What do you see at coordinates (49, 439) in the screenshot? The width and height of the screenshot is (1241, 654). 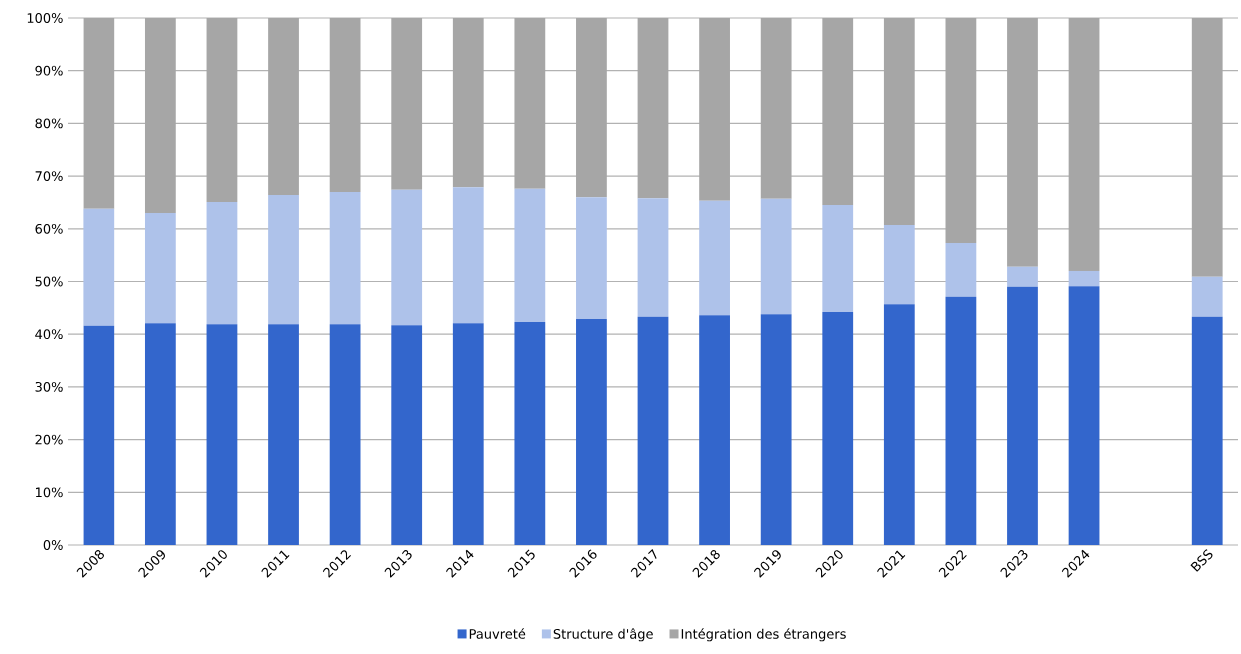 I see `y-tick-label: 20%` at bounding box center [49, 439].